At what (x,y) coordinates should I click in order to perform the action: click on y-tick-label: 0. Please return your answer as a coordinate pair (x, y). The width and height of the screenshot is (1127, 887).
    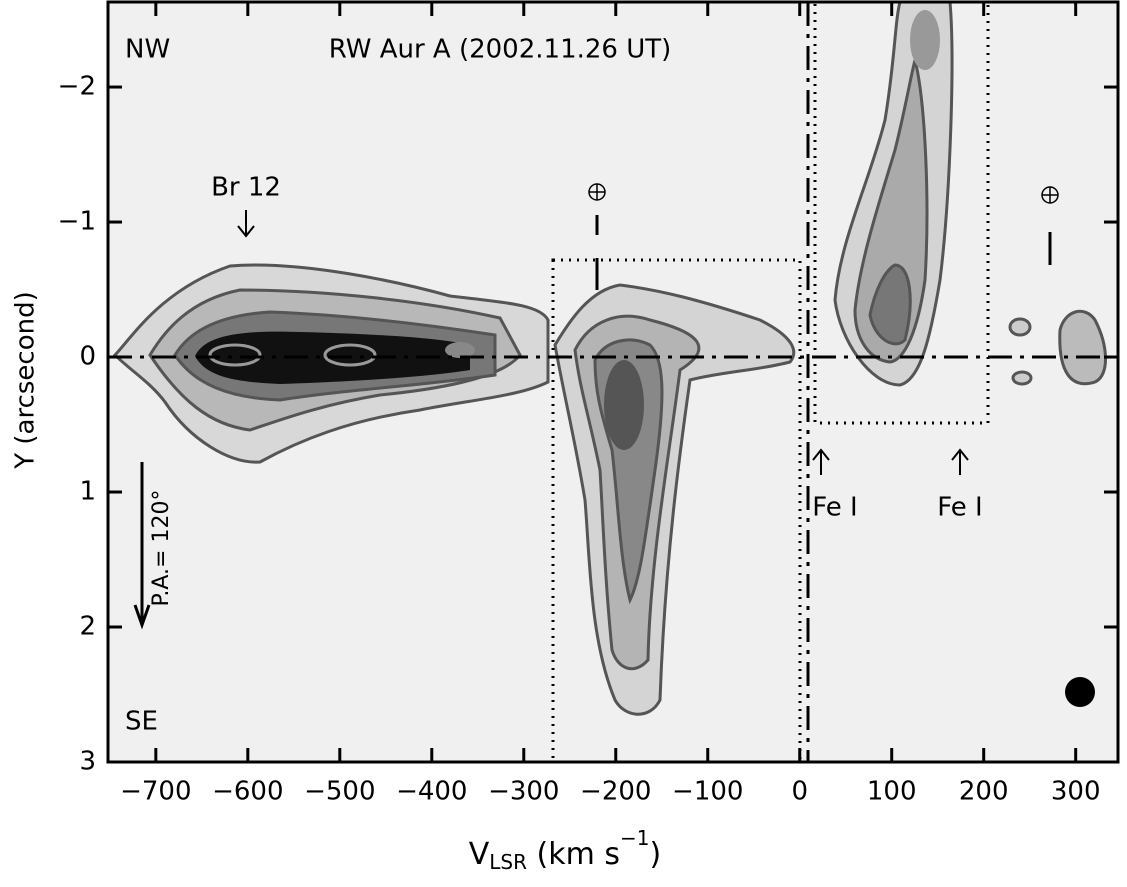
    Looking at the image, I should click on (87, 357).